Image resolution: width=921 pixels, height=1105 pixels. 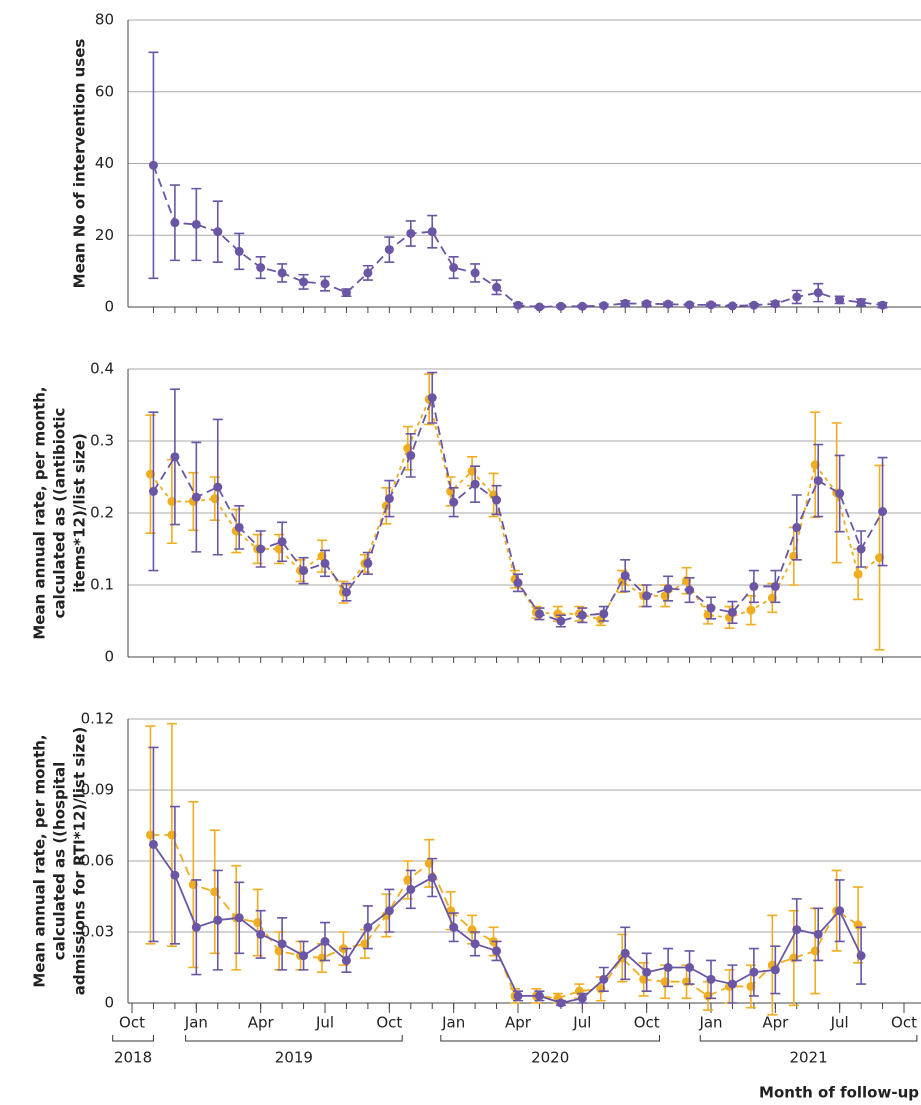 I want to click on y-tick-label: 0.1, so click(x=102, y=585).